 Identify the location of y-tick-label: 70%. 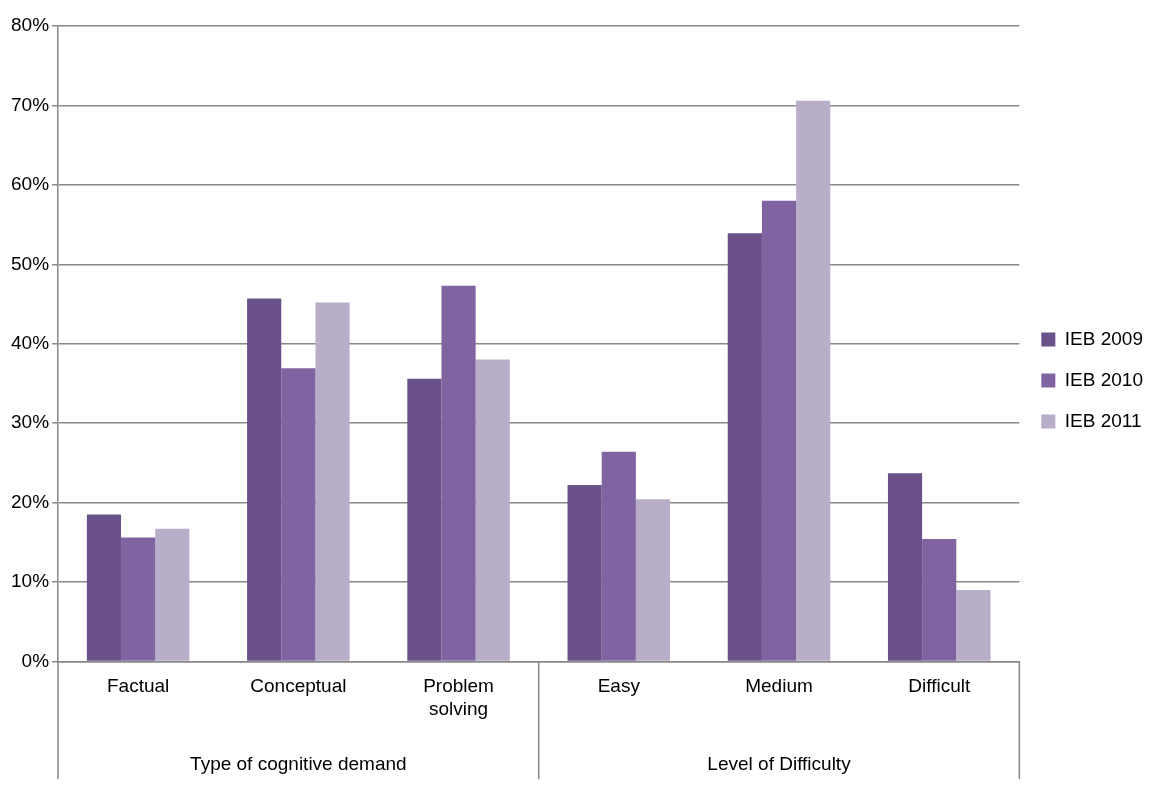
(30, 104).